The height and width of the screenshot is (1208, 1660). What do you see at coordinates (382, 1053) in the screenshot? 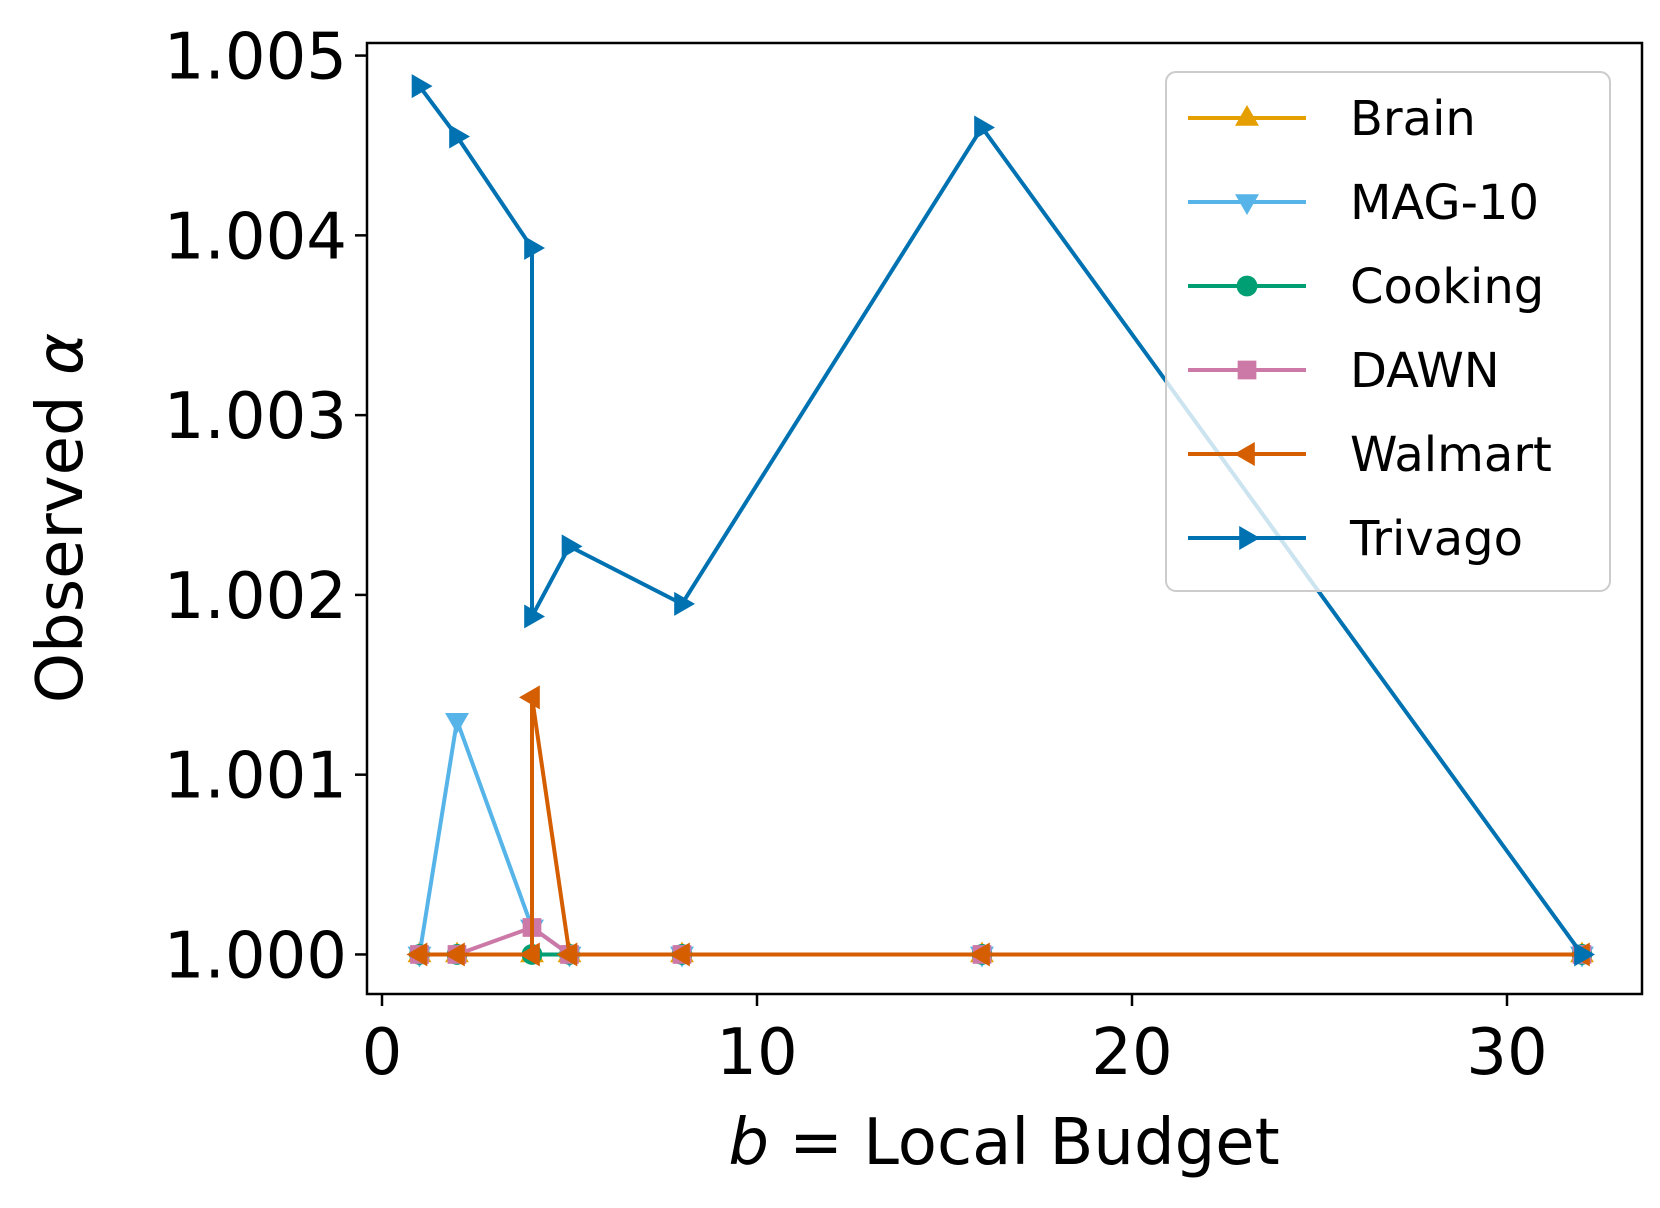
I see `x-tick-label: 0` at bounding box center [382, 1053].